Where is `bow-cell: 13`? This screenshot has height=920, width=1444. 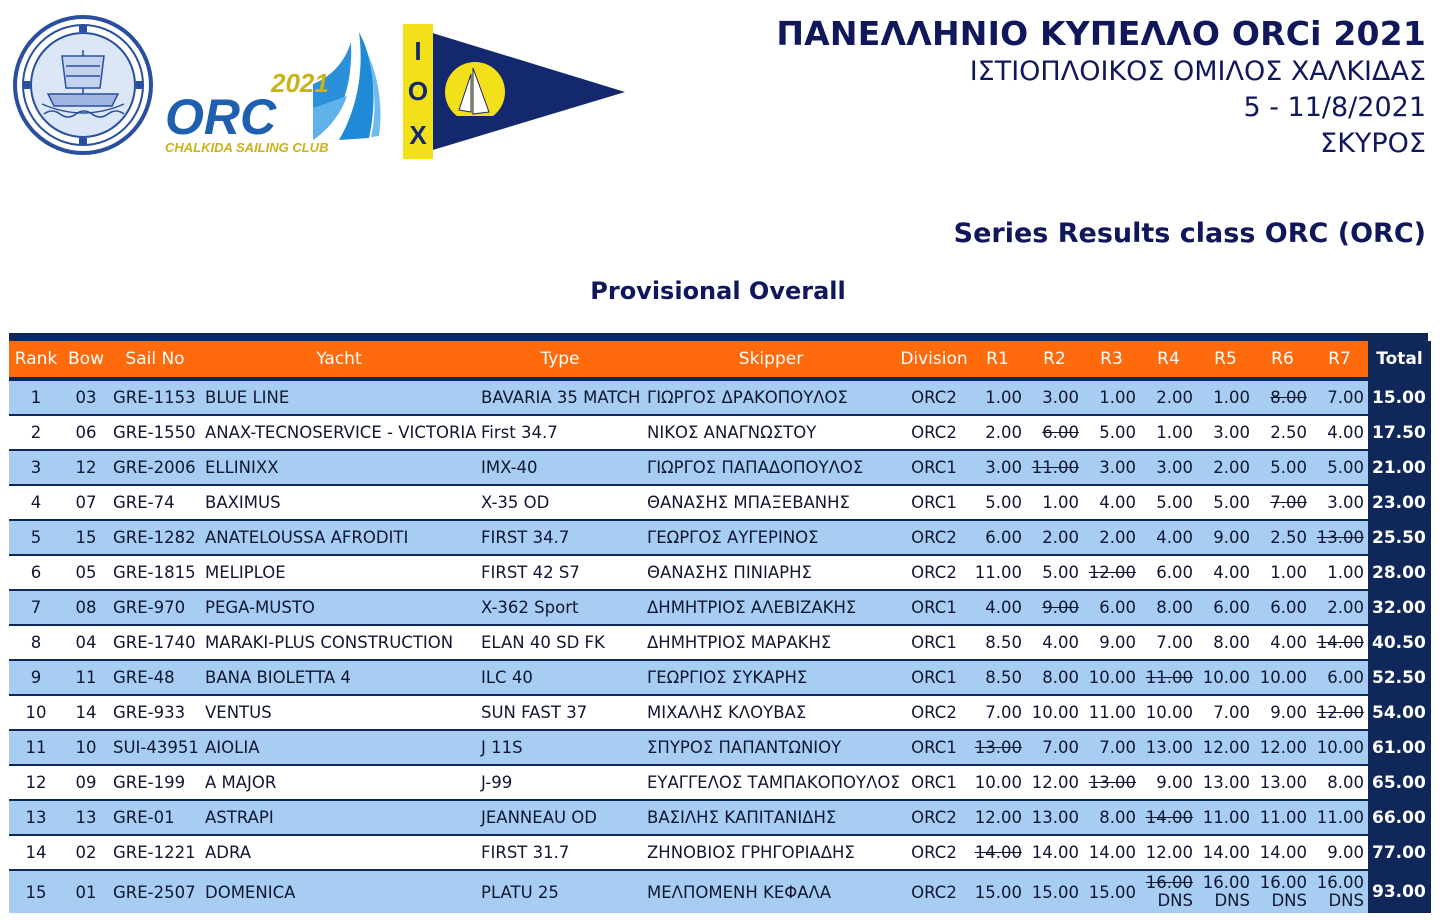 bow-cell: 13 is located at coordinates (86, 817).